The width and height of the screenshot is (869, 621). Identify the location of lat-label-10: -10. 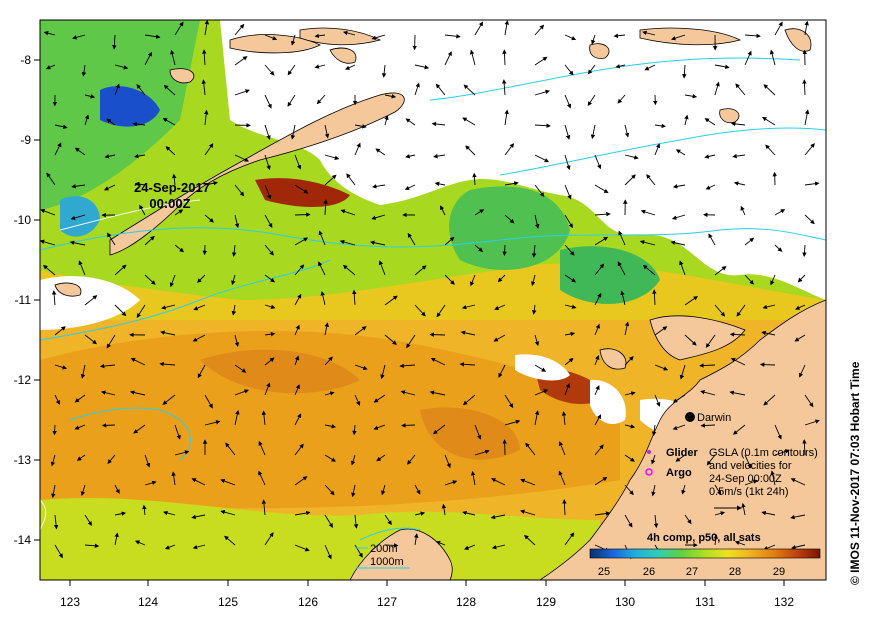
(23, 220).